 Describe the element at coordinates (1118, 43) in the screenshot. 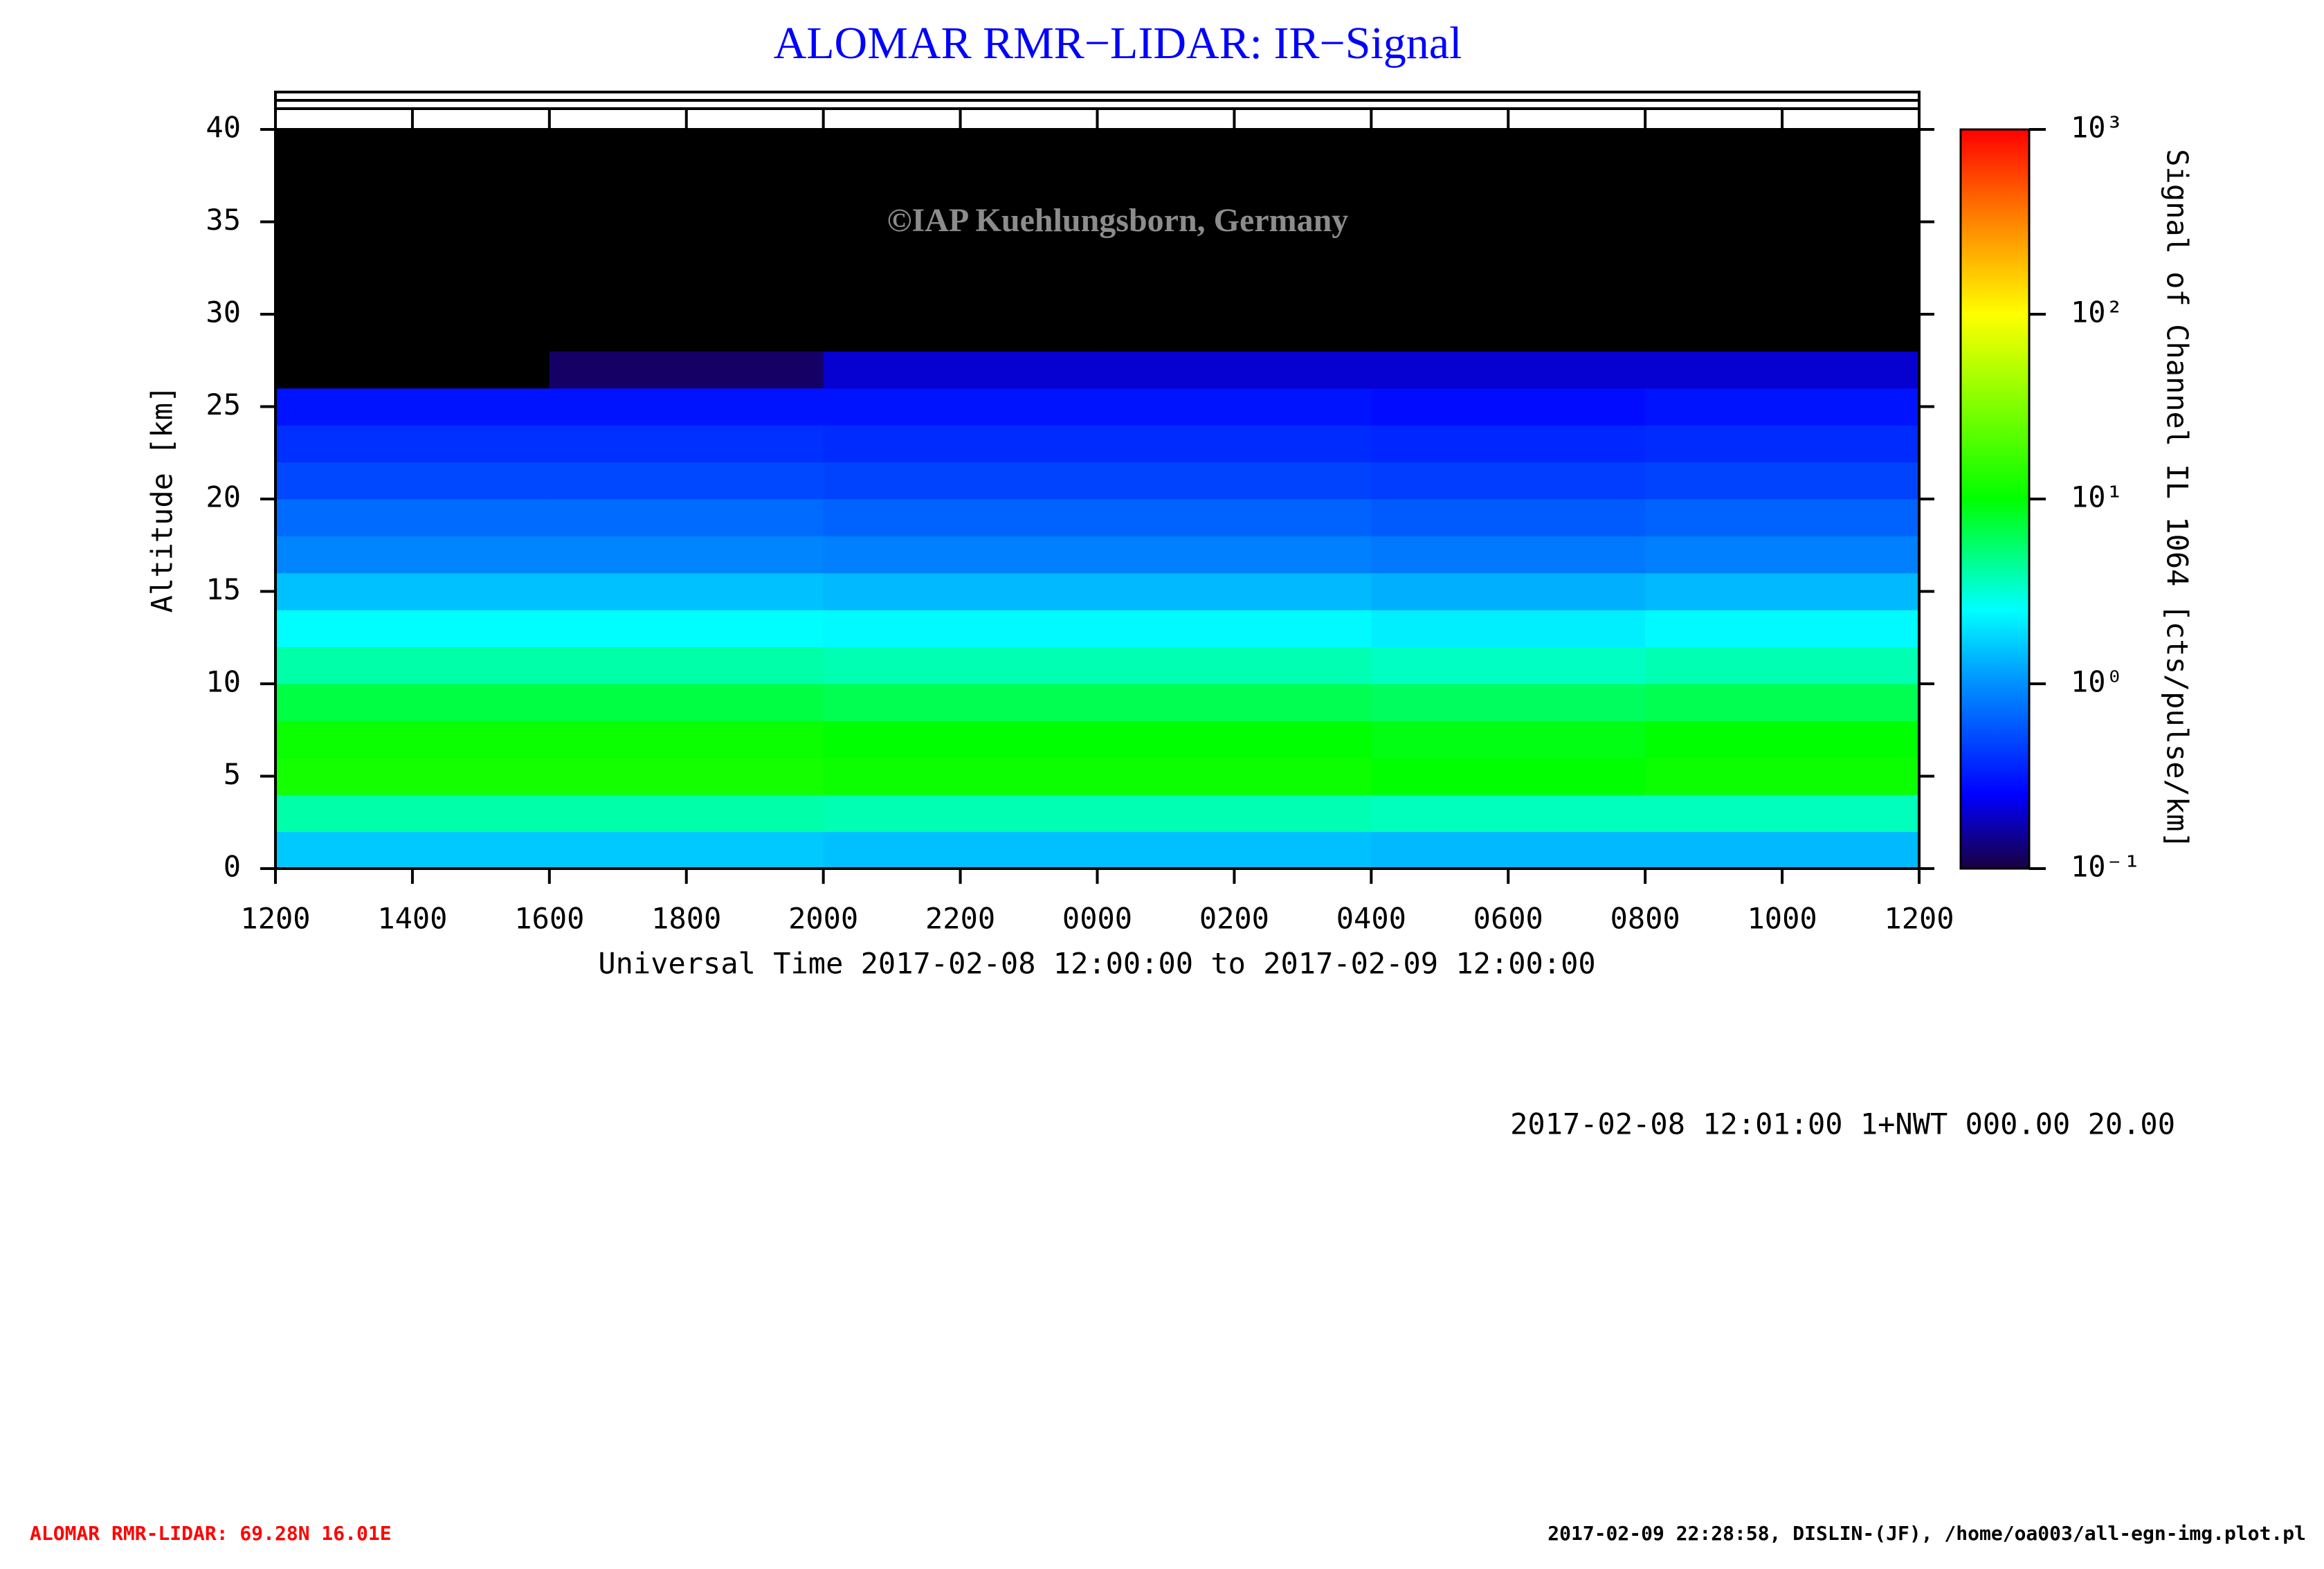

I see `chart-title: ALOMAR RMR−LIDAR: IR−Signal` at that location.